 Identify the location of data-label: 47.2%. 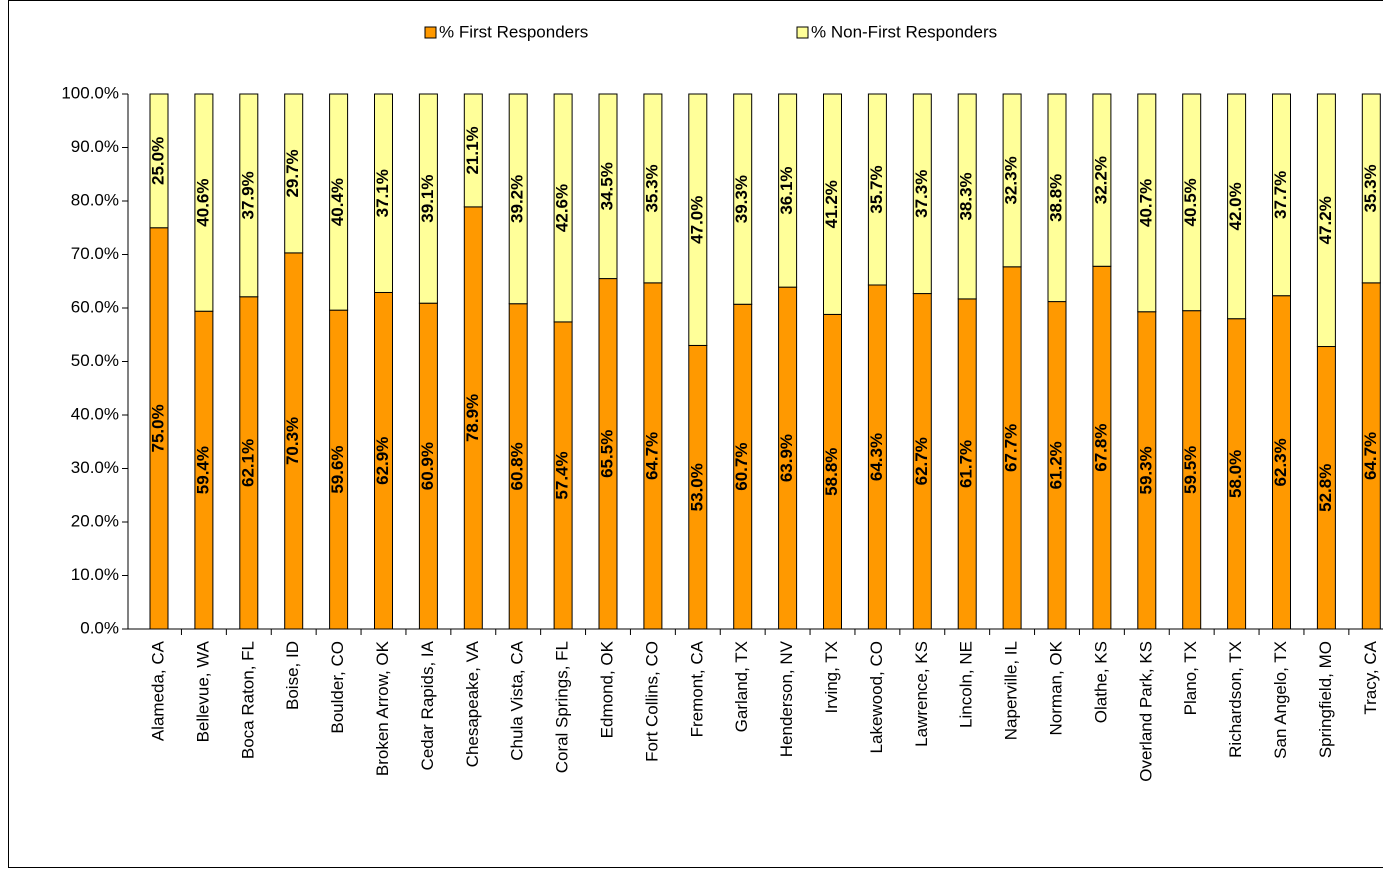
(1325, 220).